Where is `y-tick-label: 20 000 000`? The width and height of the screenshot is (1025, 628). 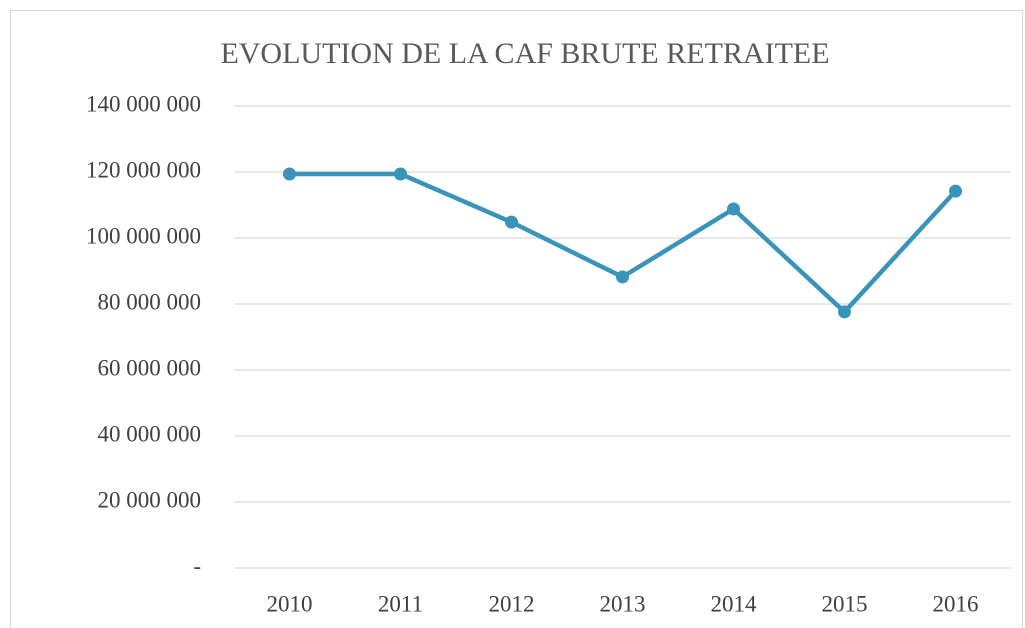 y-tick-label: 20 000 000 is located at coordinates (150, 499).